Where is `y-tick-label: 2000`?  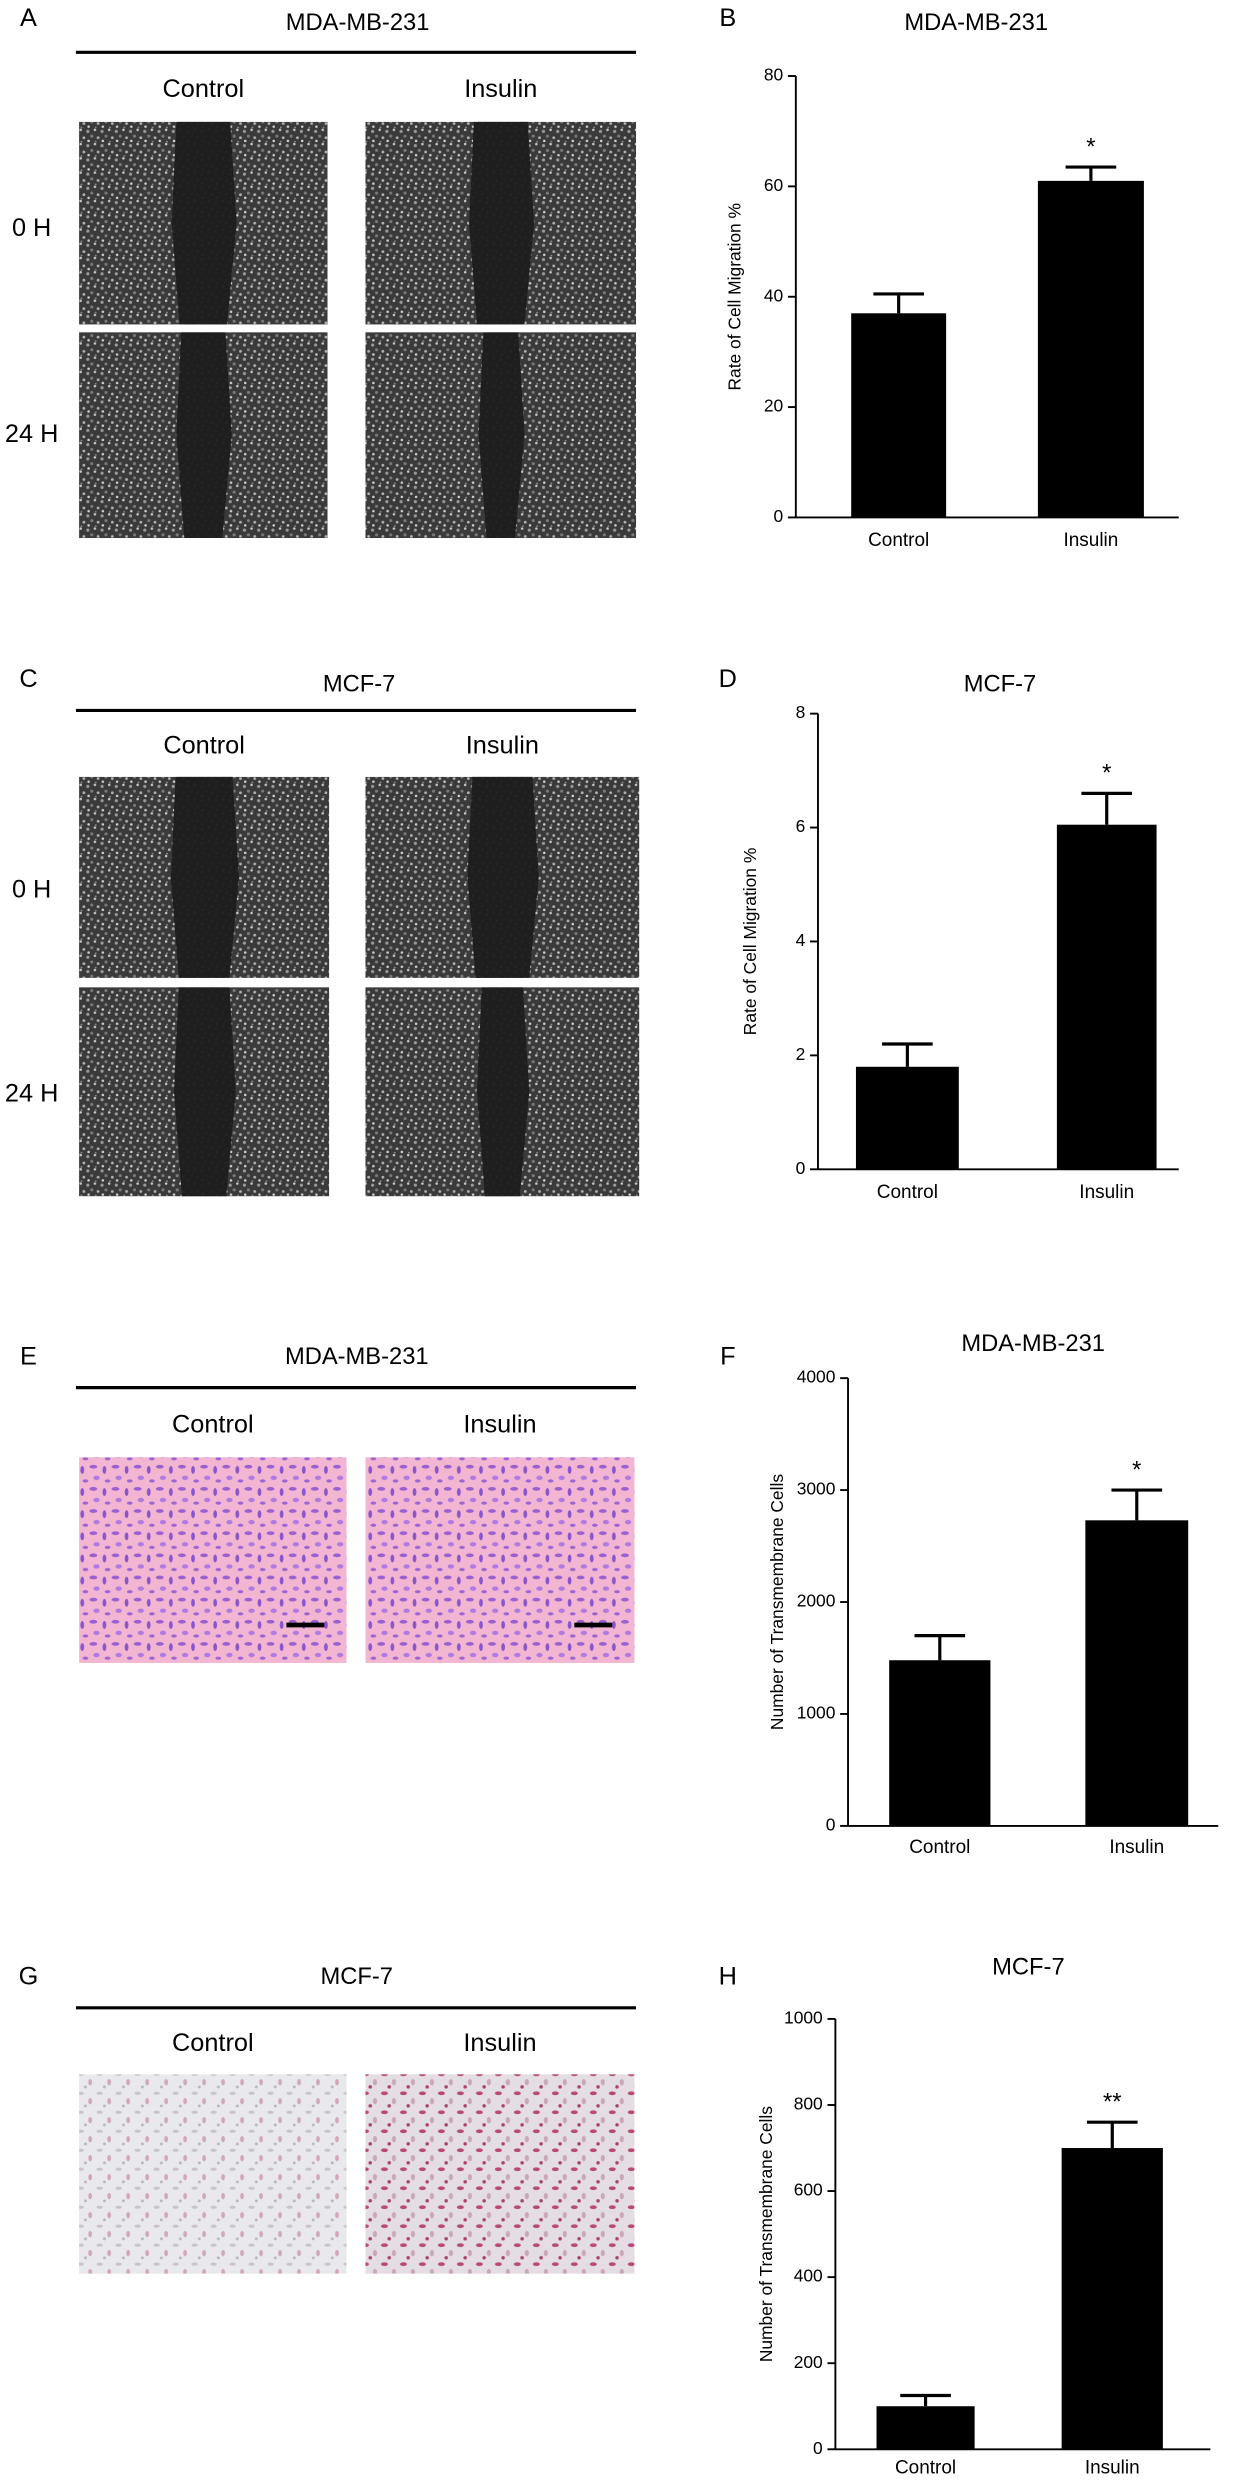
y-tick-label: 2000 is located at coordinates (816, 1601).